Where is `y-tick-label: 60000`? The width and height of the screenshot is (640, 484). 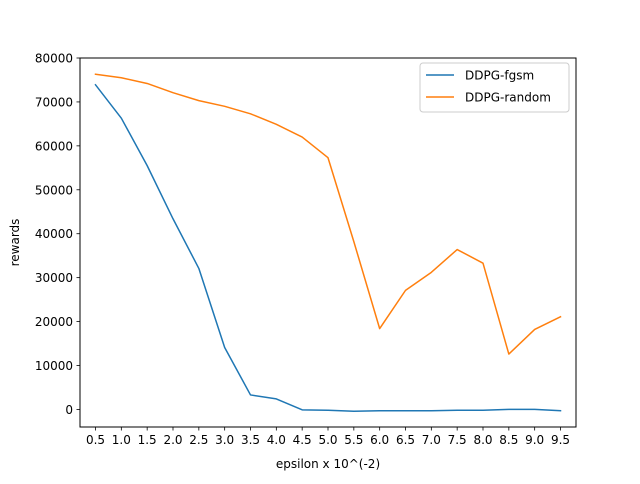
y-tick-label: 60000 is located at coordinates (54, 146).